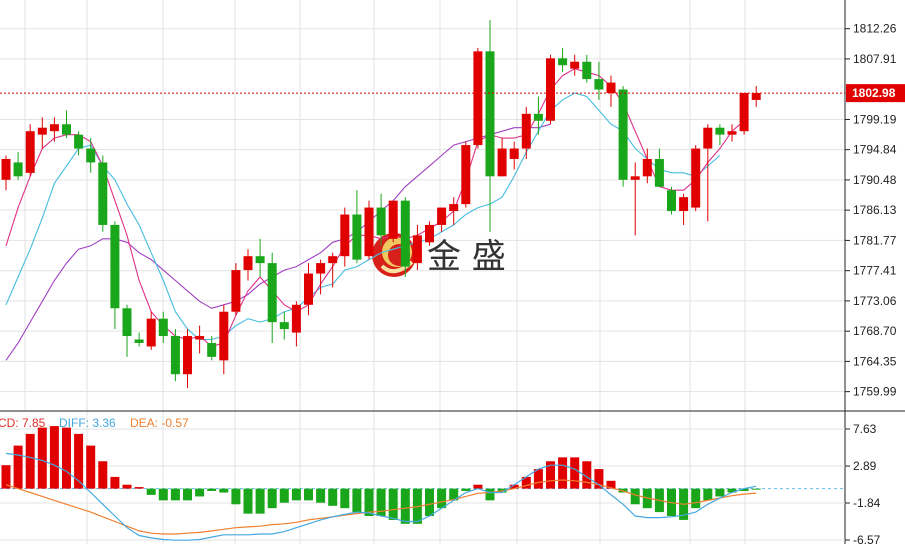 This screenshot has height=544, width=905. What do you see at coordinates (466, 257) in the screenshot?
I see `svg-text: 金 盛` at bounding box center [466, 257].